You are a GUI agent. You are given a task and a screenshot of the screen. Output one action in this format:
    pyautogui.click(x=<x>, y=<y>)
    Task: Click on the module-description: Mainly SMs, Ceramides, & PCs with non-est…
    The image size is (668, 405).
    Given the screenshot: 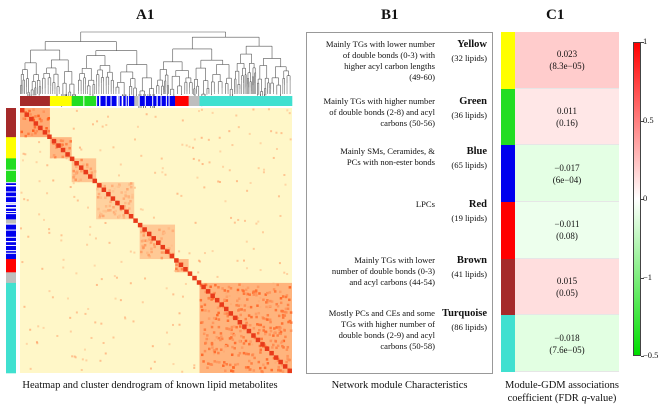 What is the action you would take?
    pyautogui.click(x=371, y=157)
    